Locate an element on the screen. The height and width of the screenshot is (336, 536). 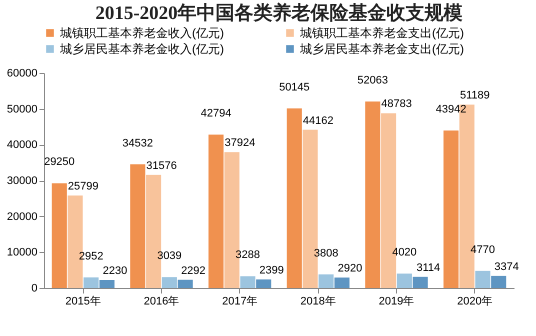
data-label: 50145 is located at coordinates (294, 87).